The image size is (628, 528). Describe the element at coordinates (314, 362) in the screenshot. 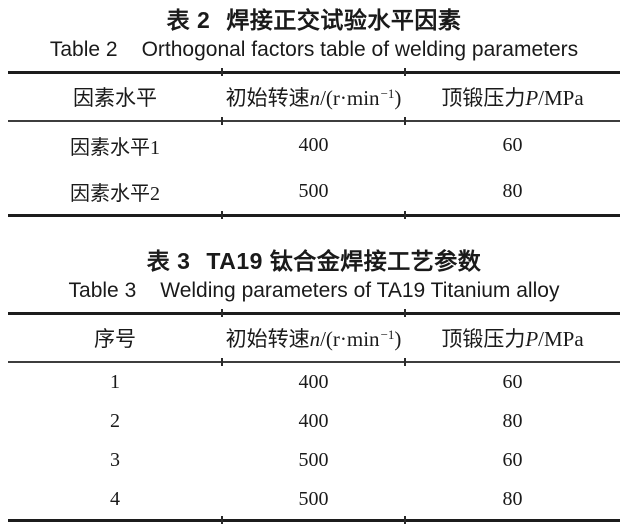

I see `table3-header-rule` at that location.